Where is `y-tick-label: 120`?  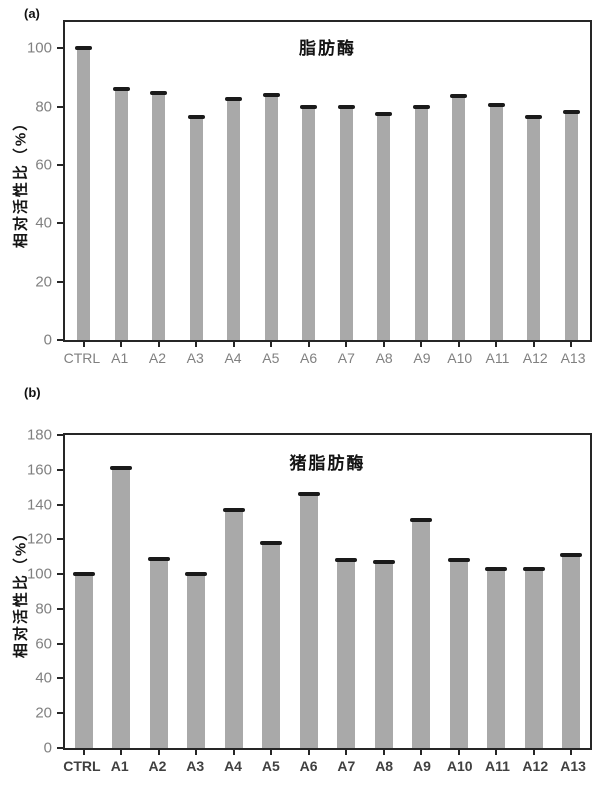 y-tick-label: 120 is located at coordinates (39, 539).